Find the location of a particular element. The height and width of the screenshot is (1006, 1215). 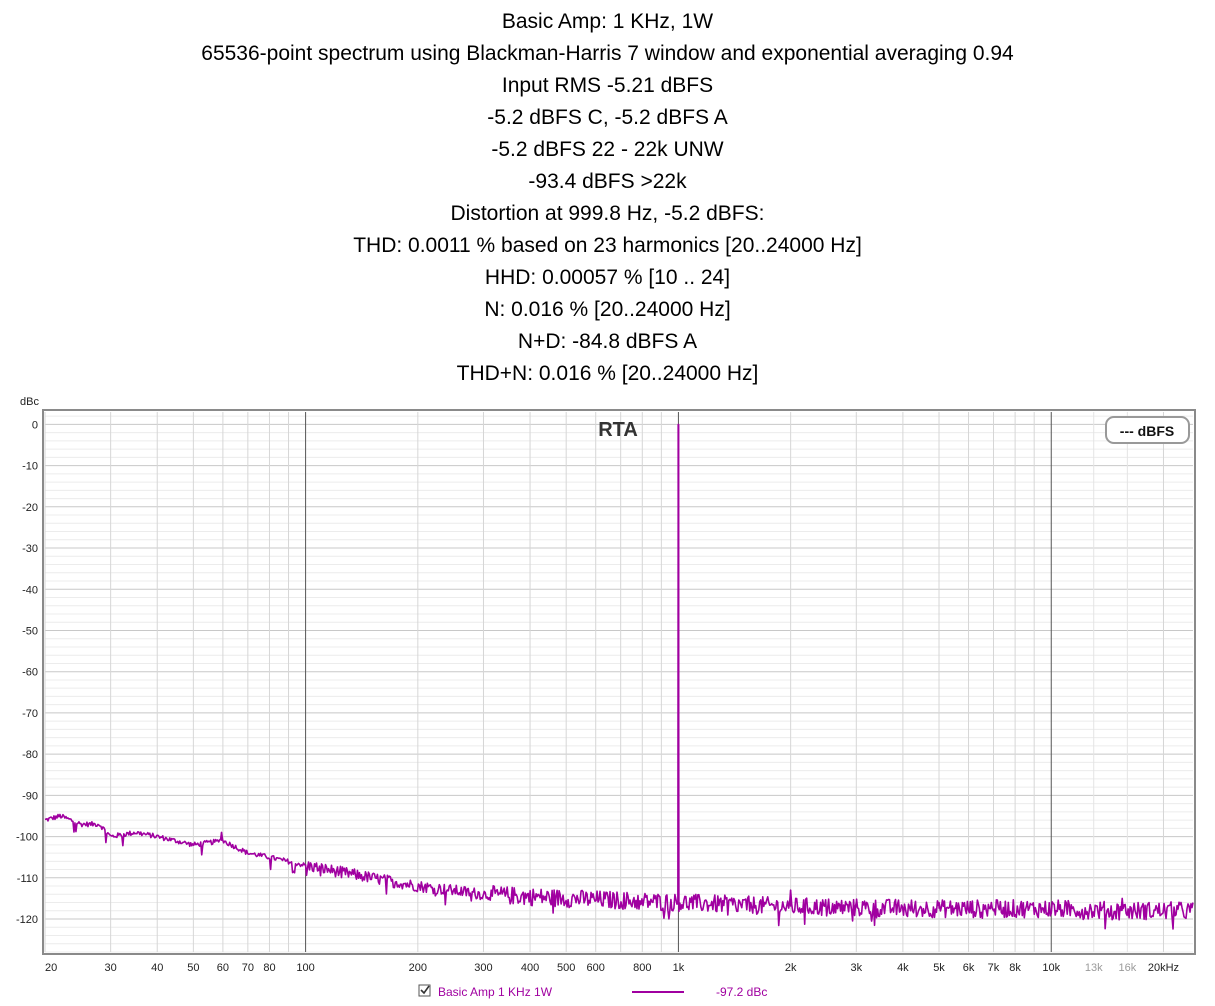

x-tick-label: 4k is located at coordinates (903, 968).